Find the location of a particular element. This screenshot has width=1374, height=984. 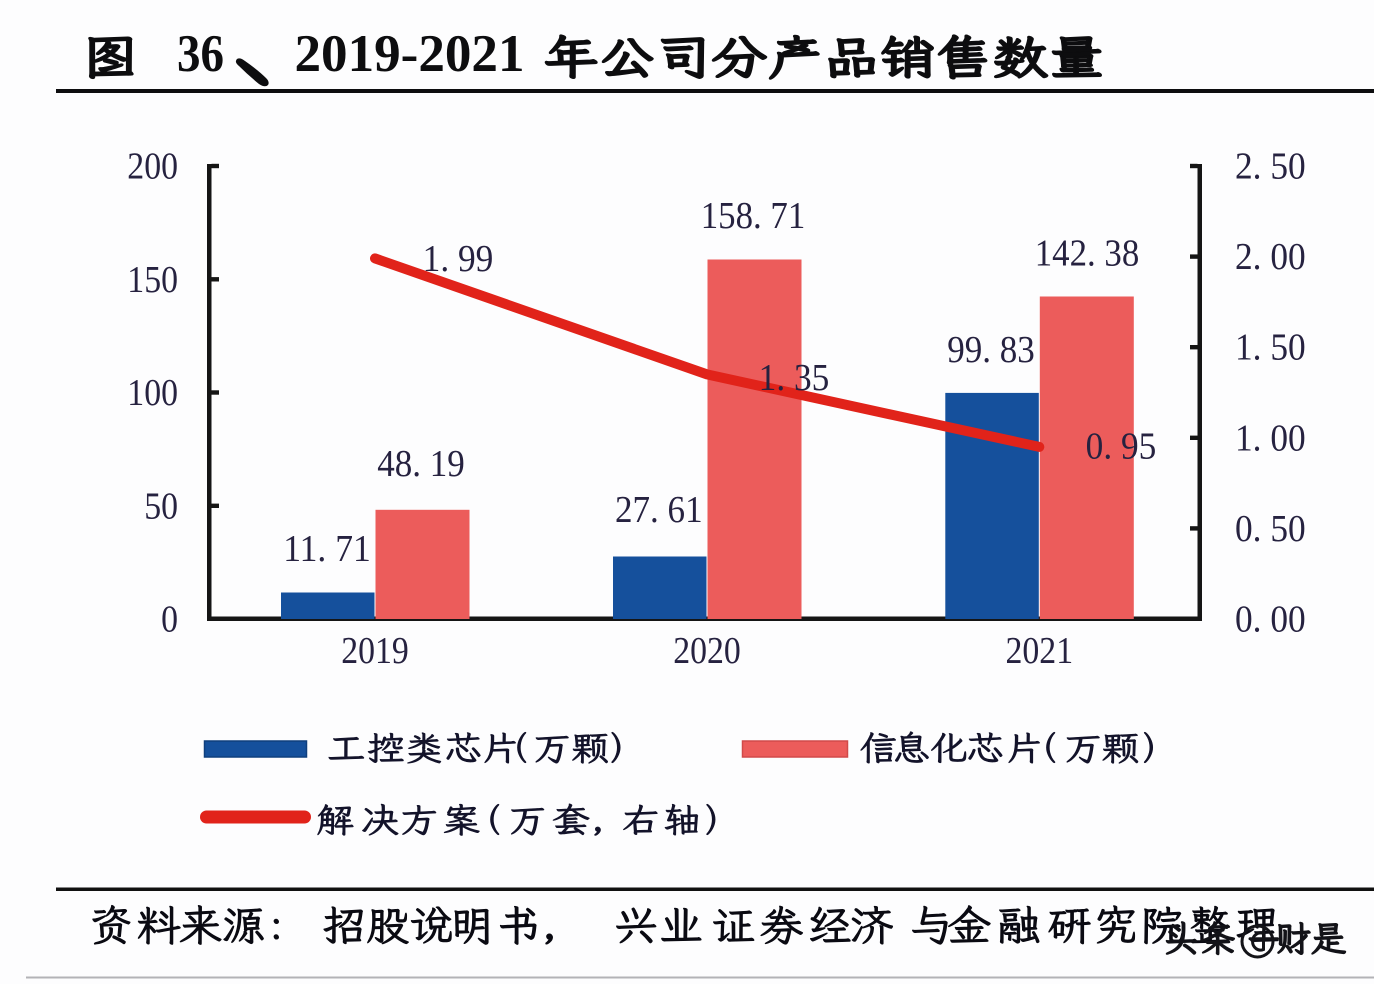

svg-text: 1. 50 is located at coordinates (1270, 348).